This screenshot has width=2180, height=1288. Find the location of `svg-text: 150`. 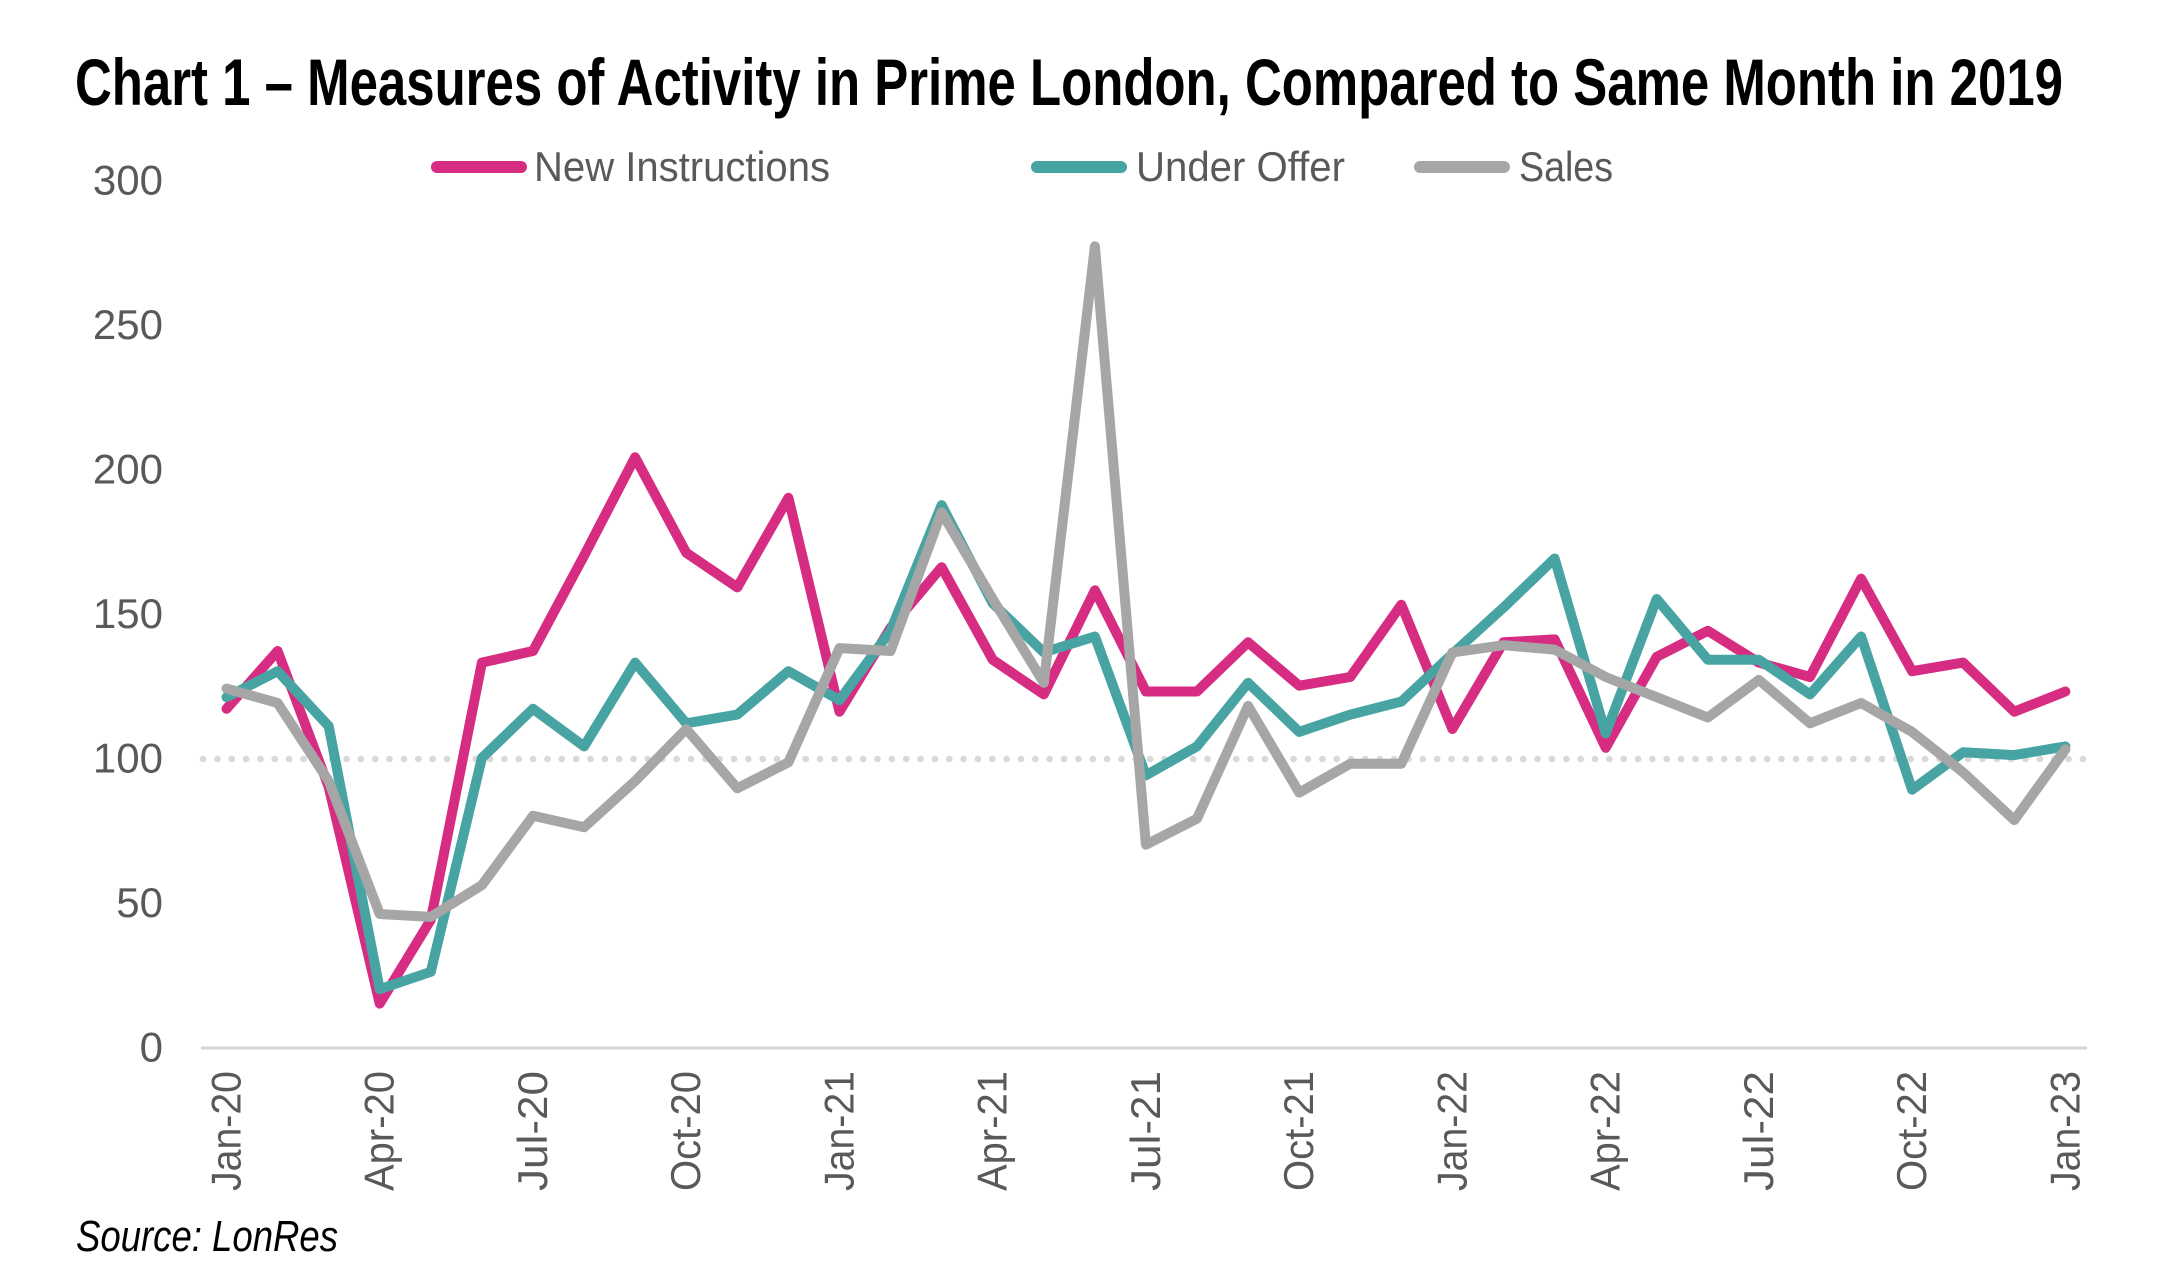

svg-text: 150 is located at coordinates (128, 613).